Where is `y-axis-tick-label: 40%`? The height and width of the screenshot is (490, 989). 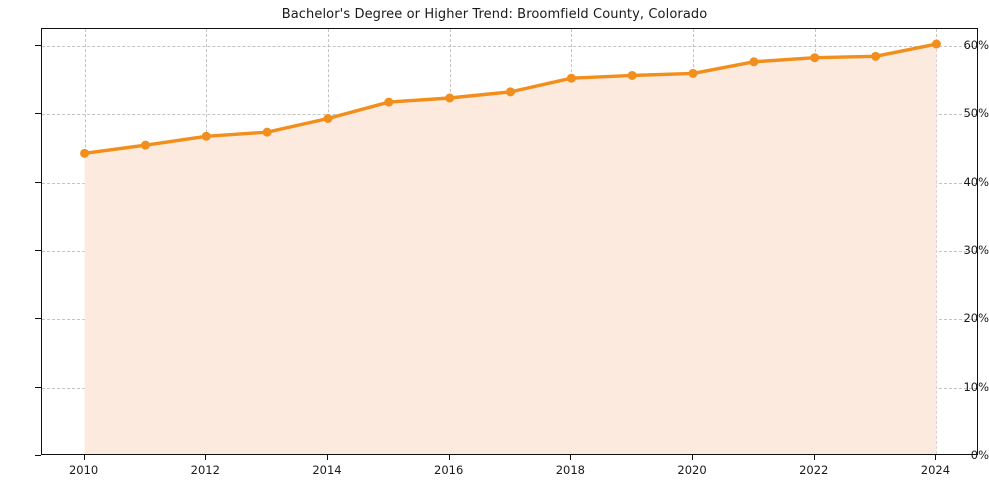 y-axis-tick-label: 40% is located at coordinates (976, 181).